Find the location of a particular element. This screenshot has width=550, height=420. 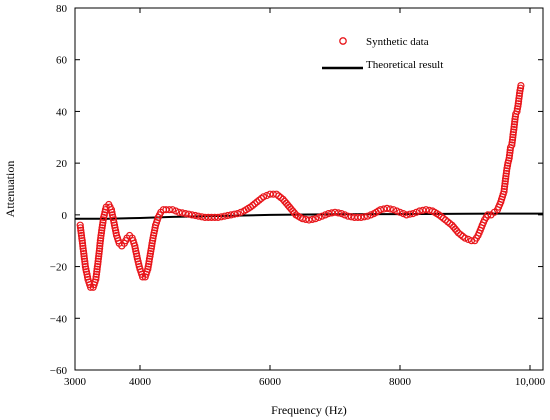

y-tick-label: −40 is located at coordinates (59, 319).